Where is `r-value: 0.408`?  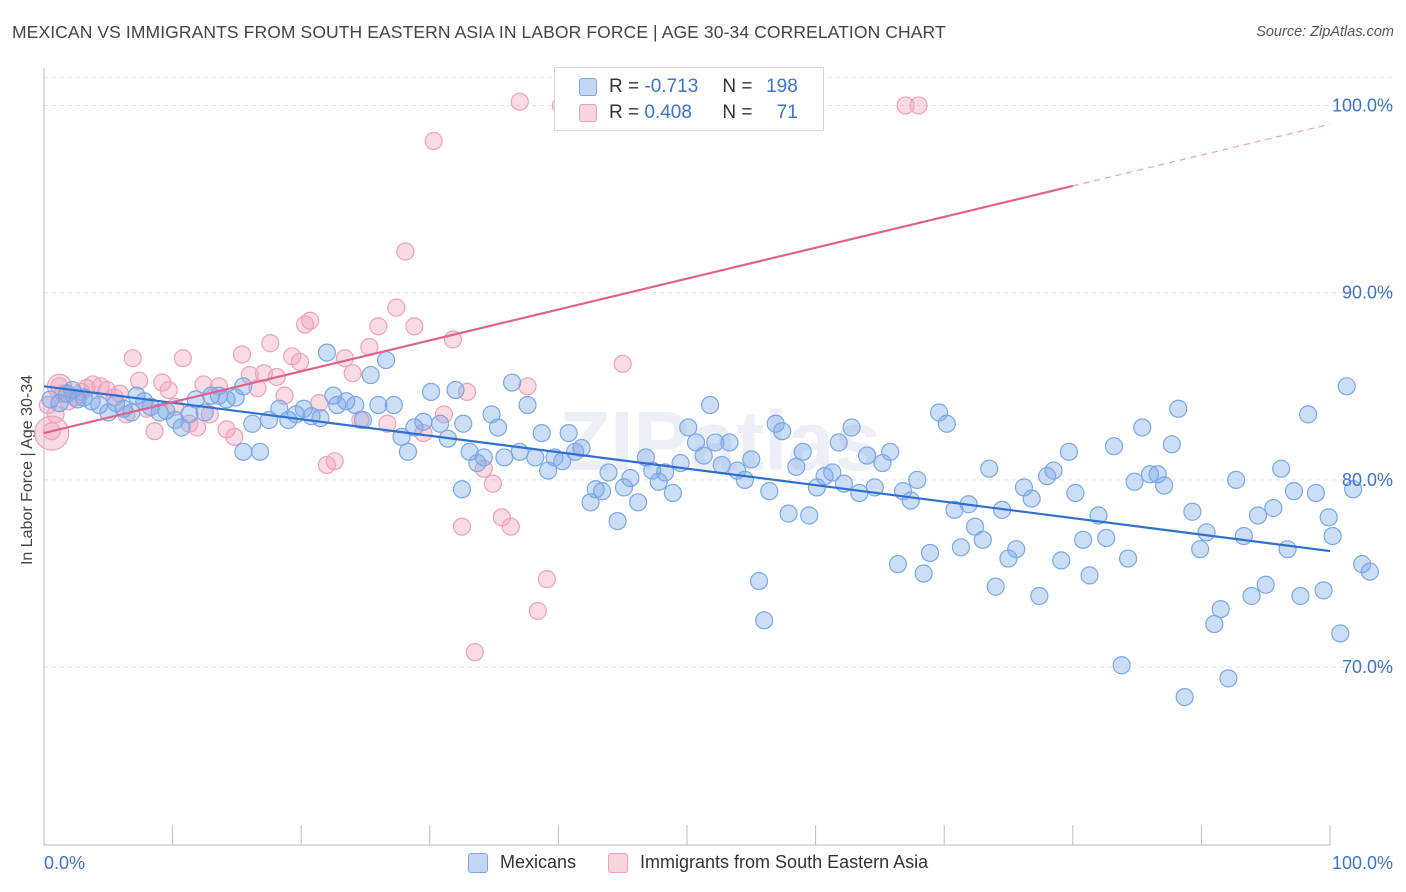
r-value: 0.408 is located at coordinates (668, 112).